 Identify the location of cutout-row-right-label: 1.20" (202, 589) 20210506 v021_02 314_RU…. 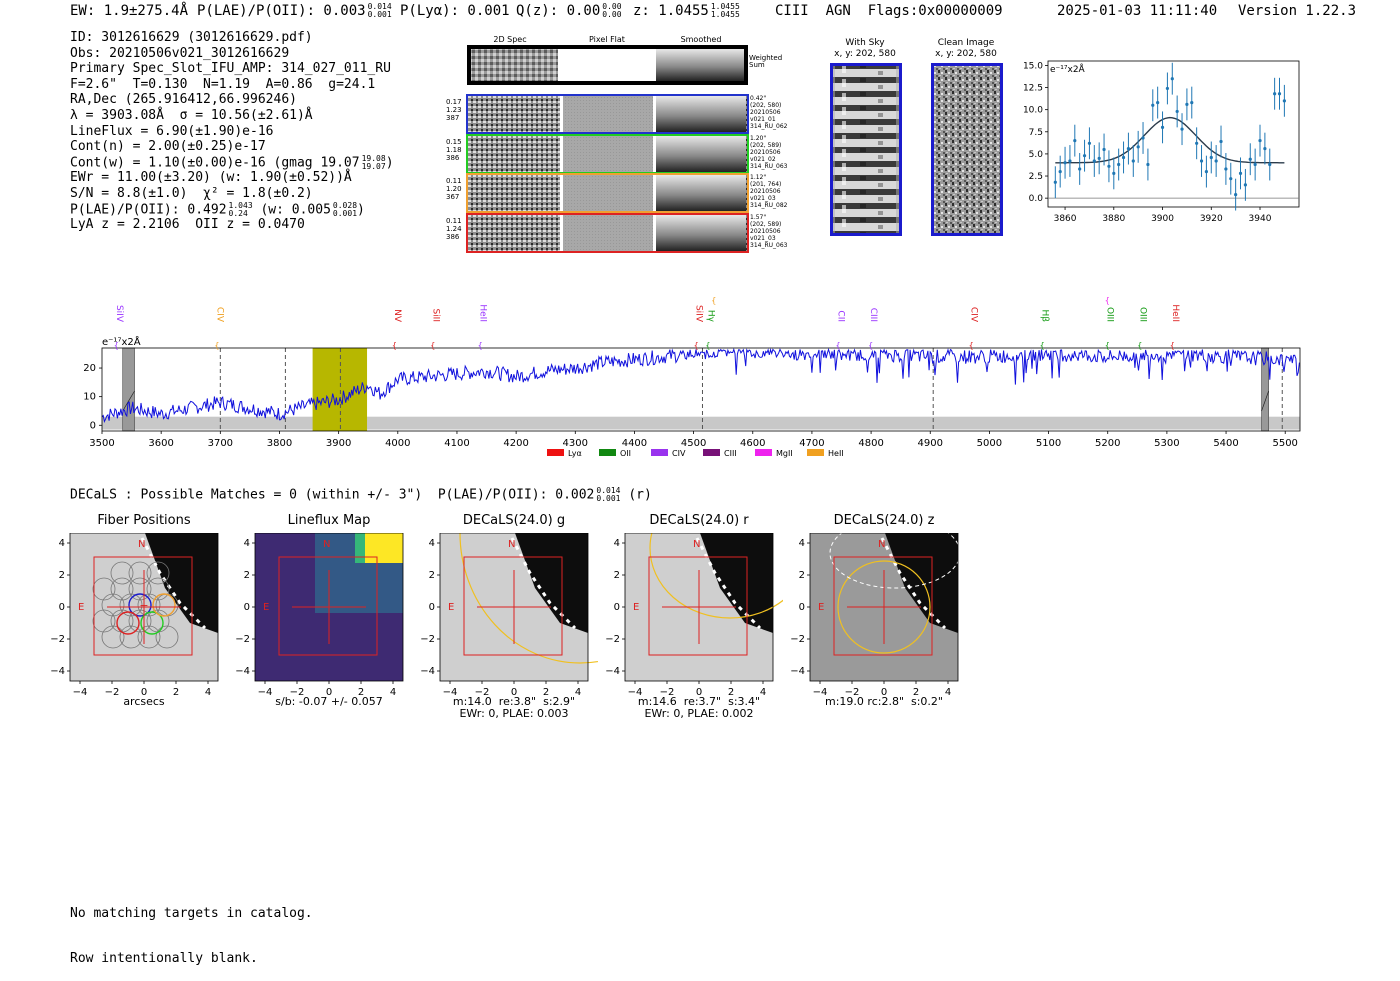
(769, 152).